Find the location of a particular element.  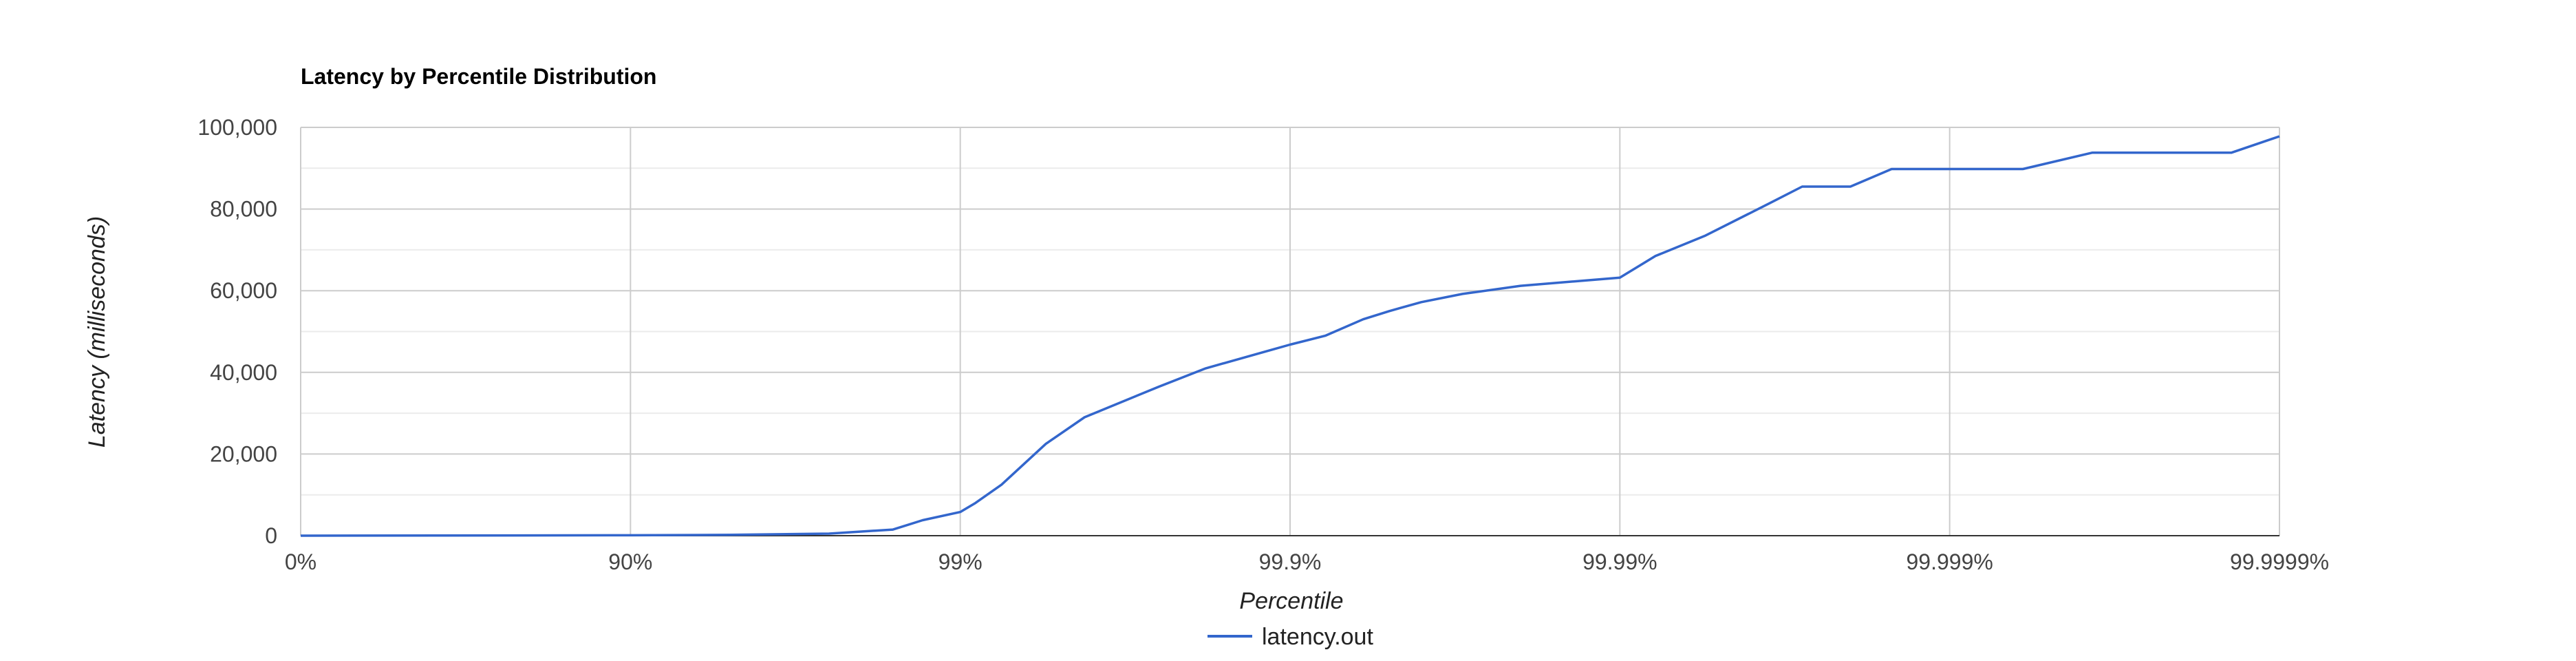

y-tick-label: 0 is located at coordinates (271, 535).